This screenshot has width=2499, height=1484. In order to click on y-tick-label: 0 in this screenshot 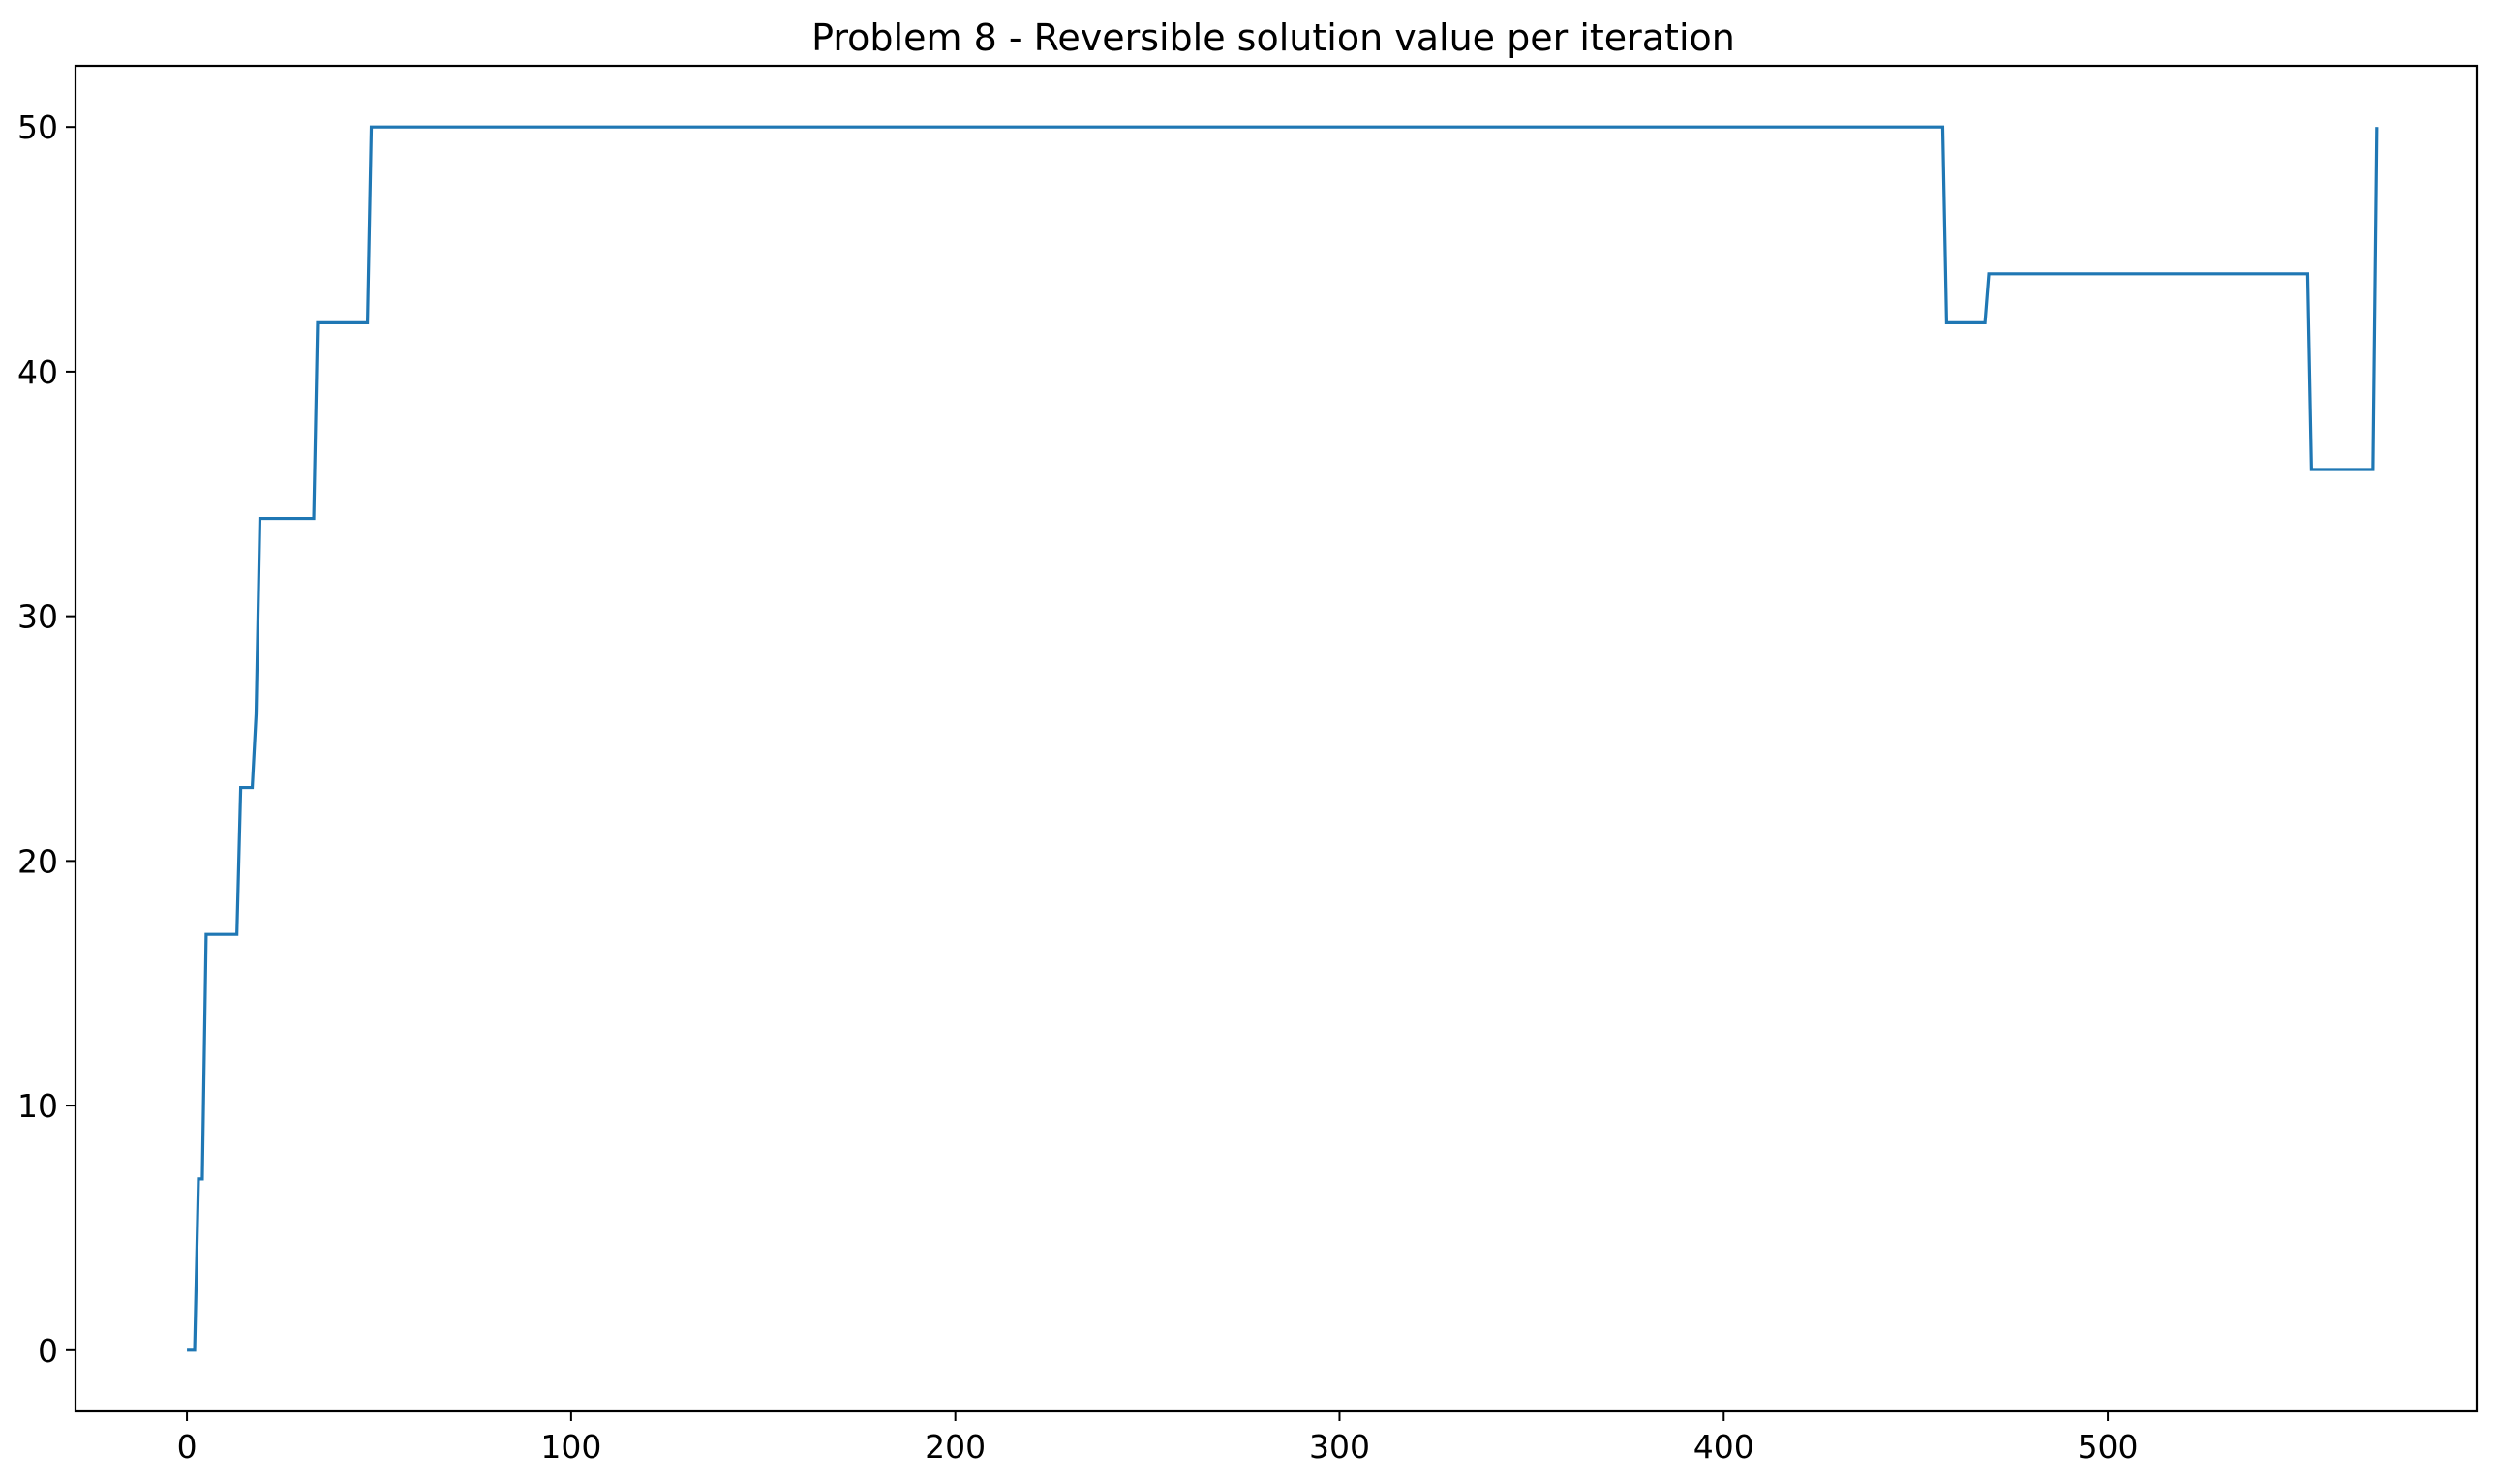, I will do `click(48, 1351)`.